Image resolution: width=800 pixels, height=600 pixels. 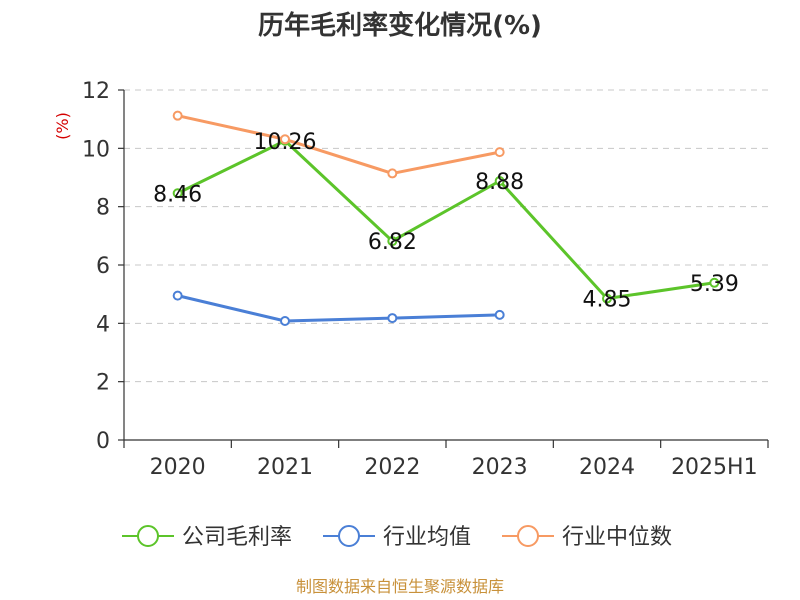 What do you see at coordinates (400, 586) in the screenshot?
I see `source-note: 制图数据来自恒生聚源数据库` at bounding box center [400, 586].